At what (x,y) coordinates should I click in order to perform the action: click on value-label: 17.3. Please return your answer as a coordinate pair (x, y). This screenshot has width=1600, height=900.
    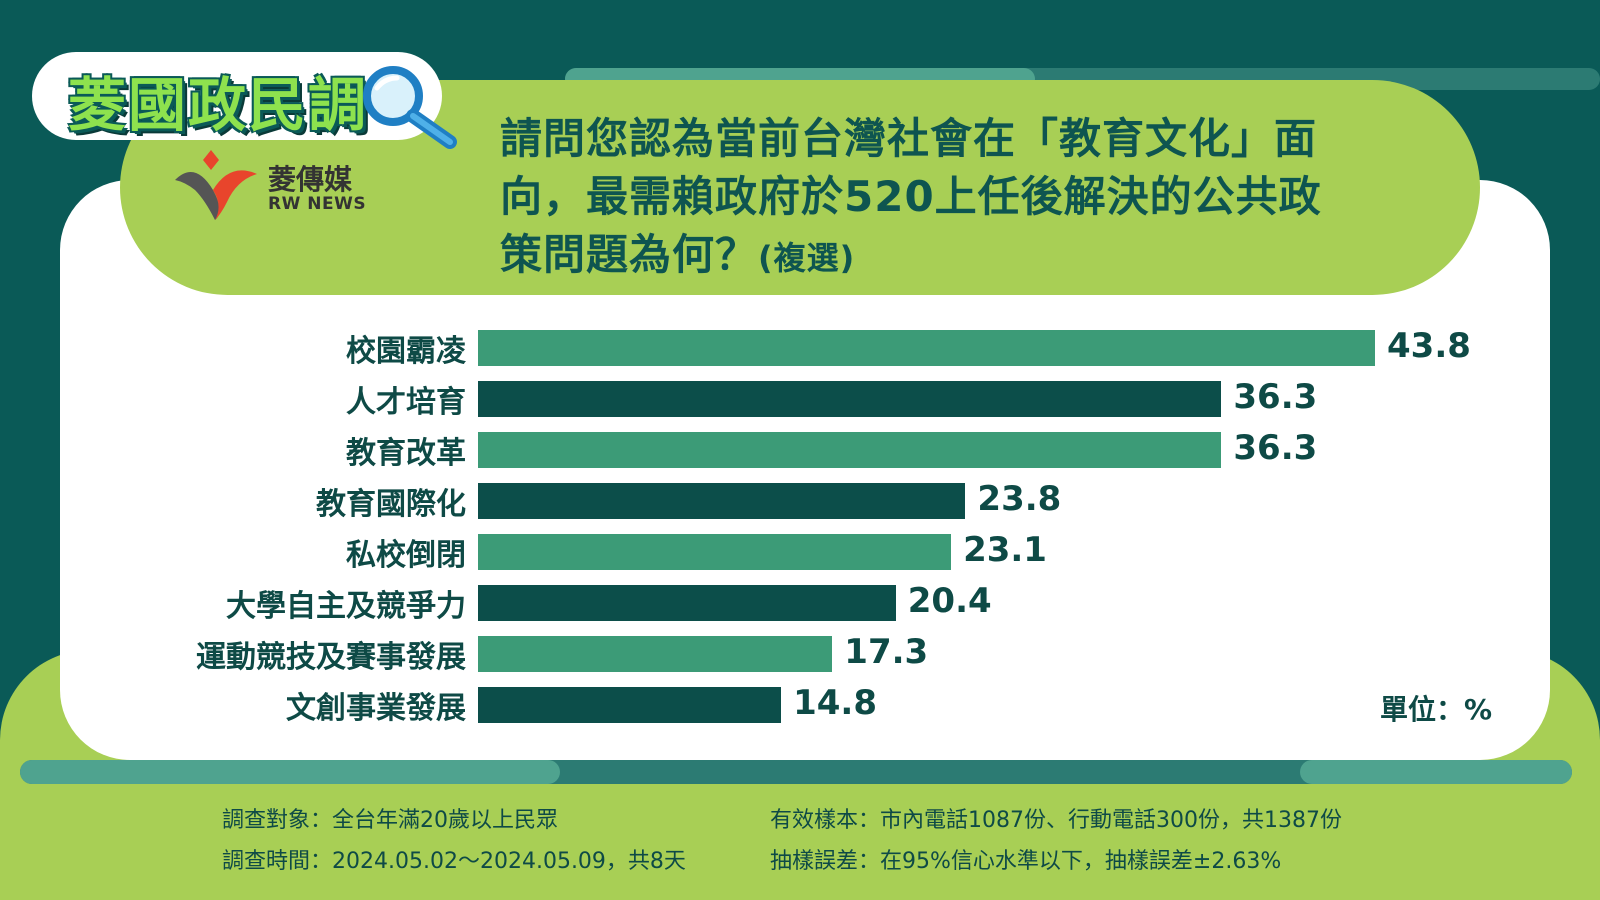
    Looking at the image, I should click on (886, 652).